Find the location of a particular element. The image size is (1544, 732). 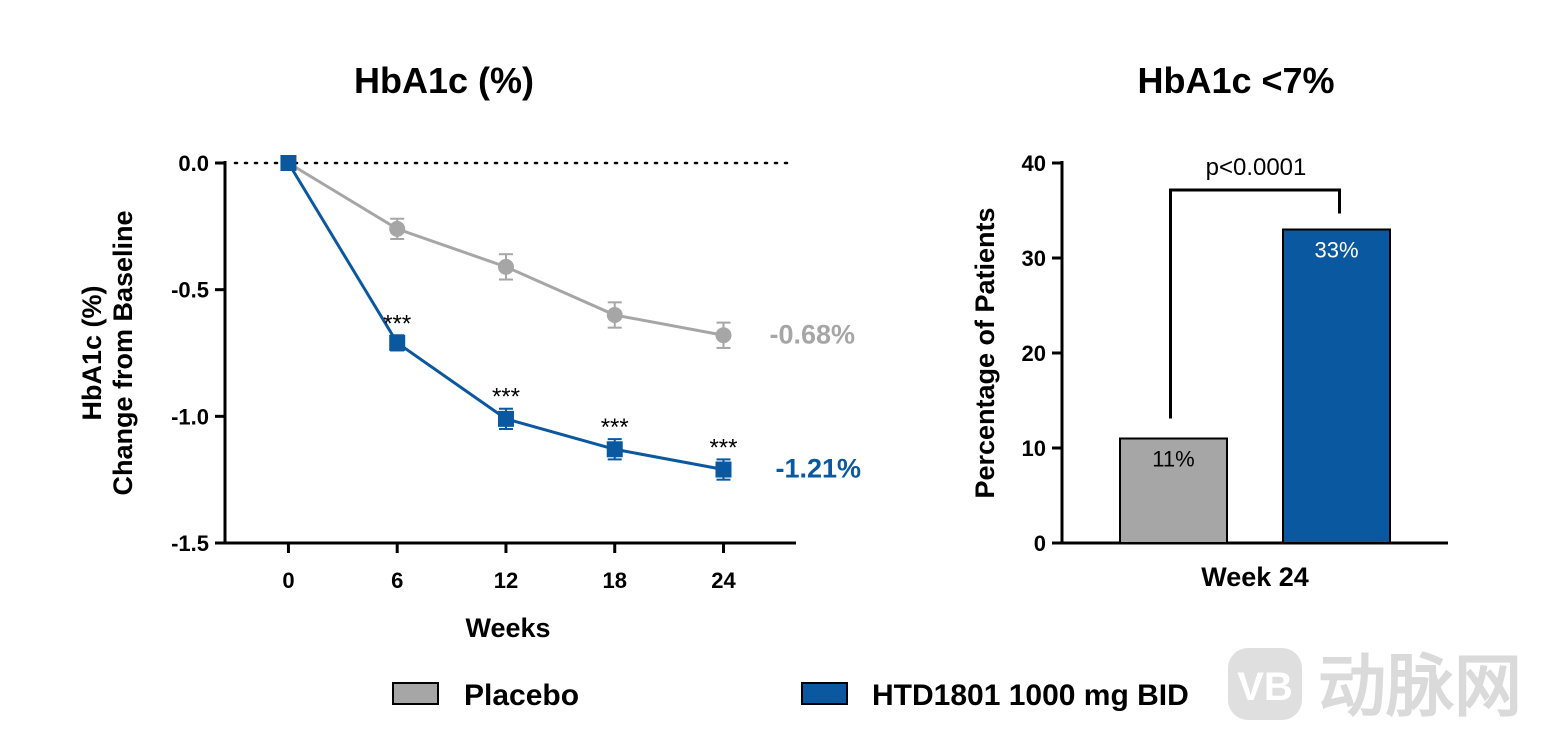

line-chart-title: HbA1c (%) is located at coordinates (444, 80).